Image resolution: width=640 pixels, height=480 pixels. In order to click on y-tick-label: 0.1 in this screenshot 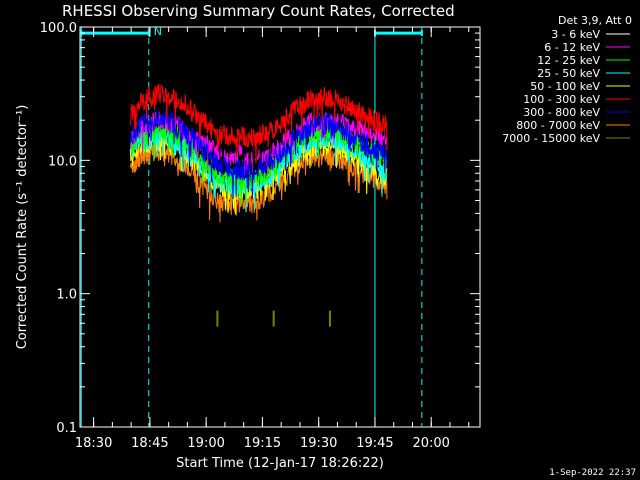, I will do `click(66, 428)`.